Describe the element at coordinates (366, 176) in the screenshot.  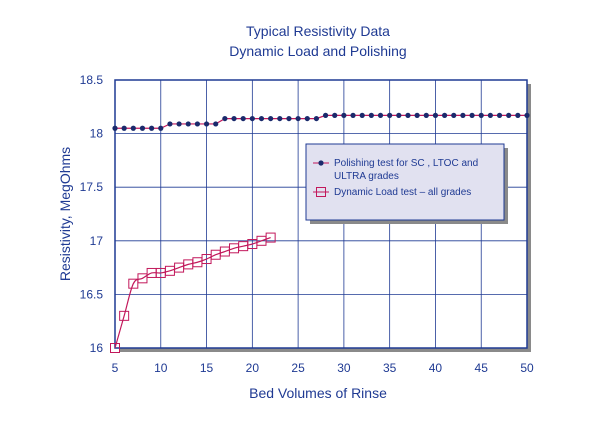
I see `legend-label-polishing-line2: ULTRA grades` at that location.